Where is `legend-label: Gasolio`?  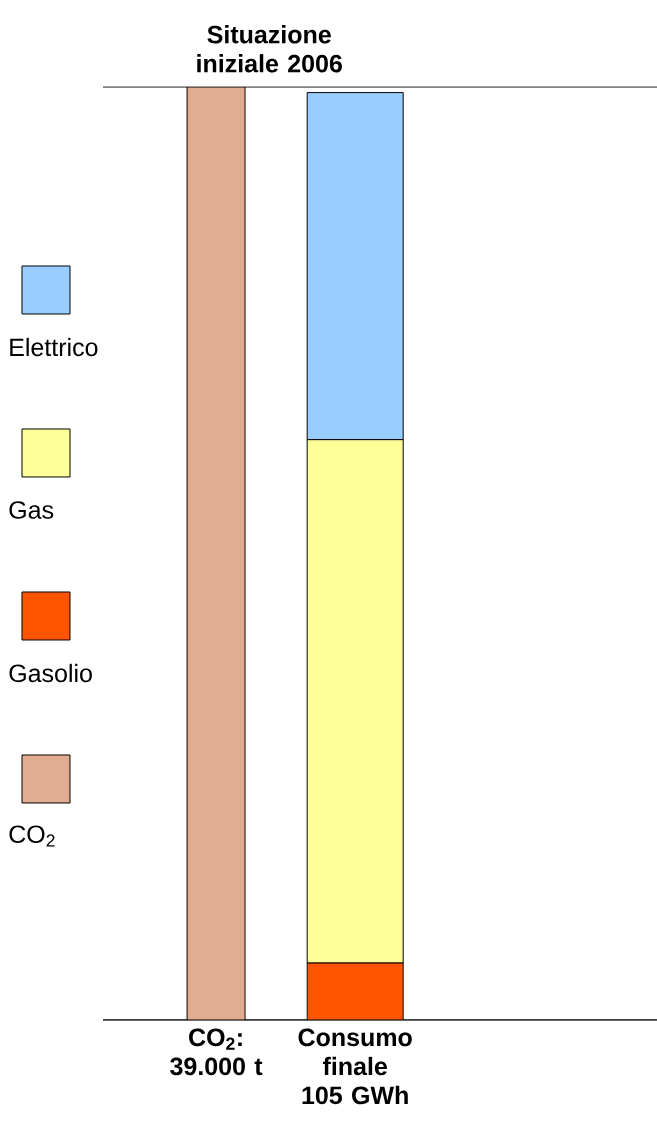
legend-label: Gasolio is located at coordinates (50, 673).